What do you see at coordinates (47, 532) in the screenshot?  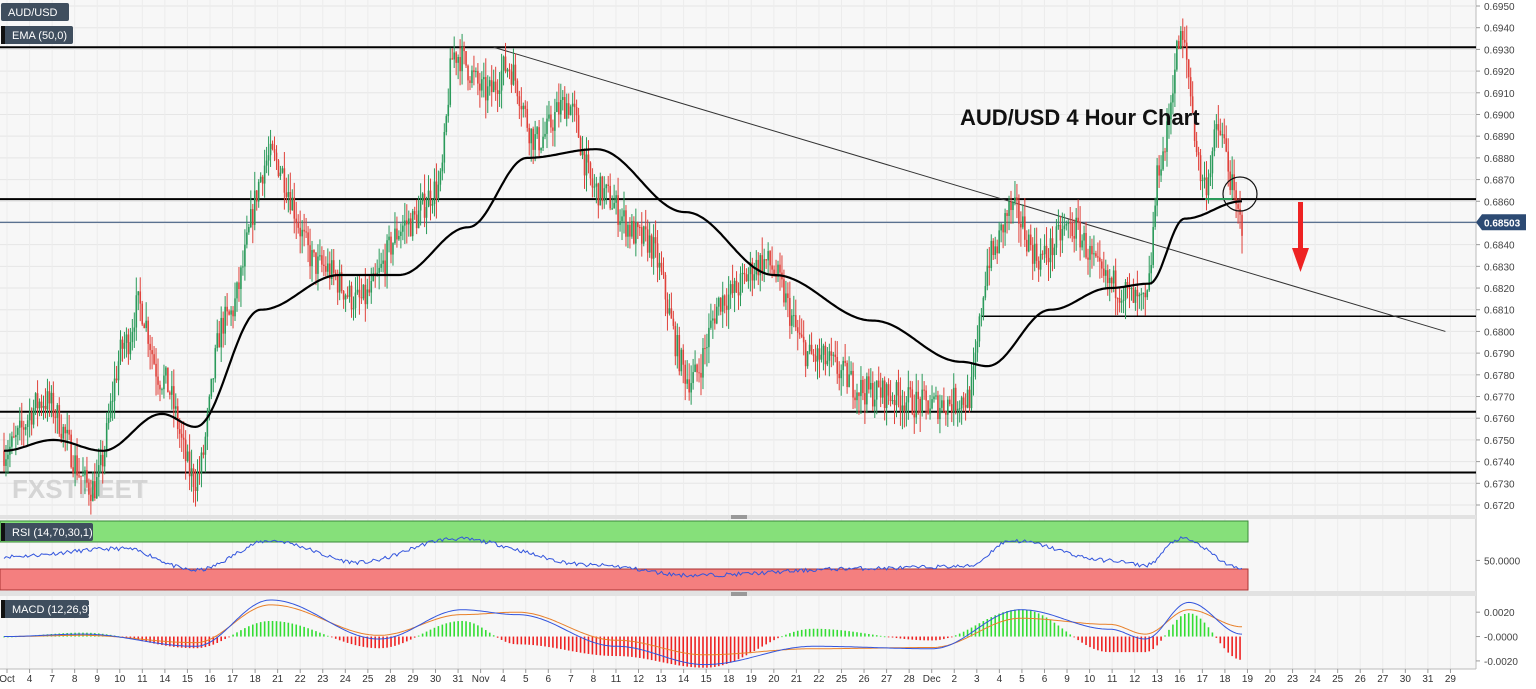 I see `rsi-label: RSI (14,70,30,1)` at bounding box center [47, 532].